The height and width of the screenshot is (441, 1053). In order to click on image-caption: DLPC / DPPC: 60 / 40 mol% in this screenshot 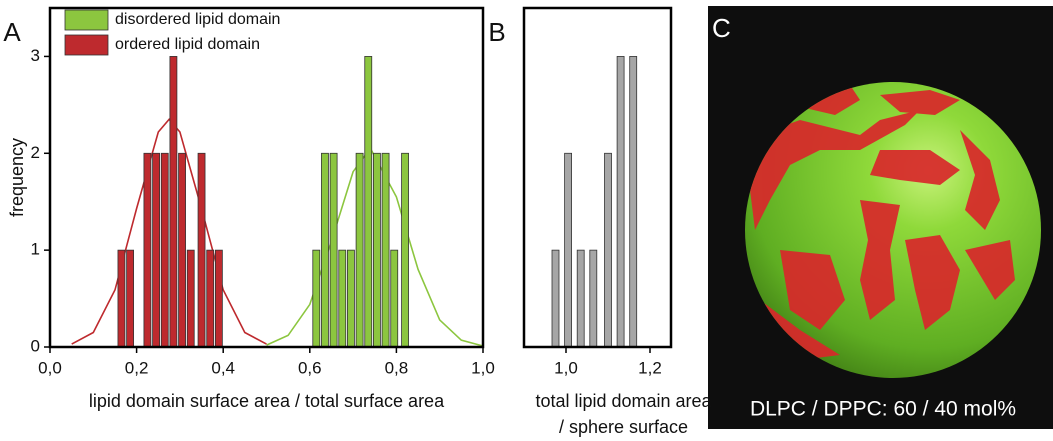, I will do `click(883, 409)`.